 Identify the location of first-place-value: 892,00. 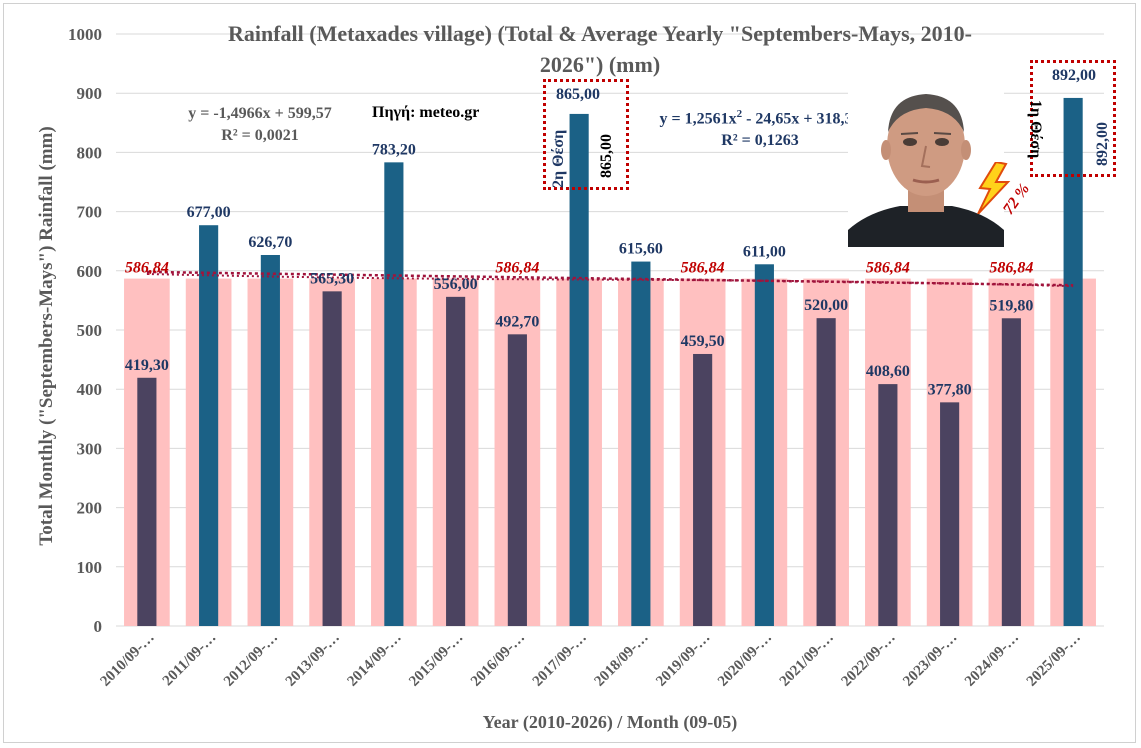
(1074, 75).